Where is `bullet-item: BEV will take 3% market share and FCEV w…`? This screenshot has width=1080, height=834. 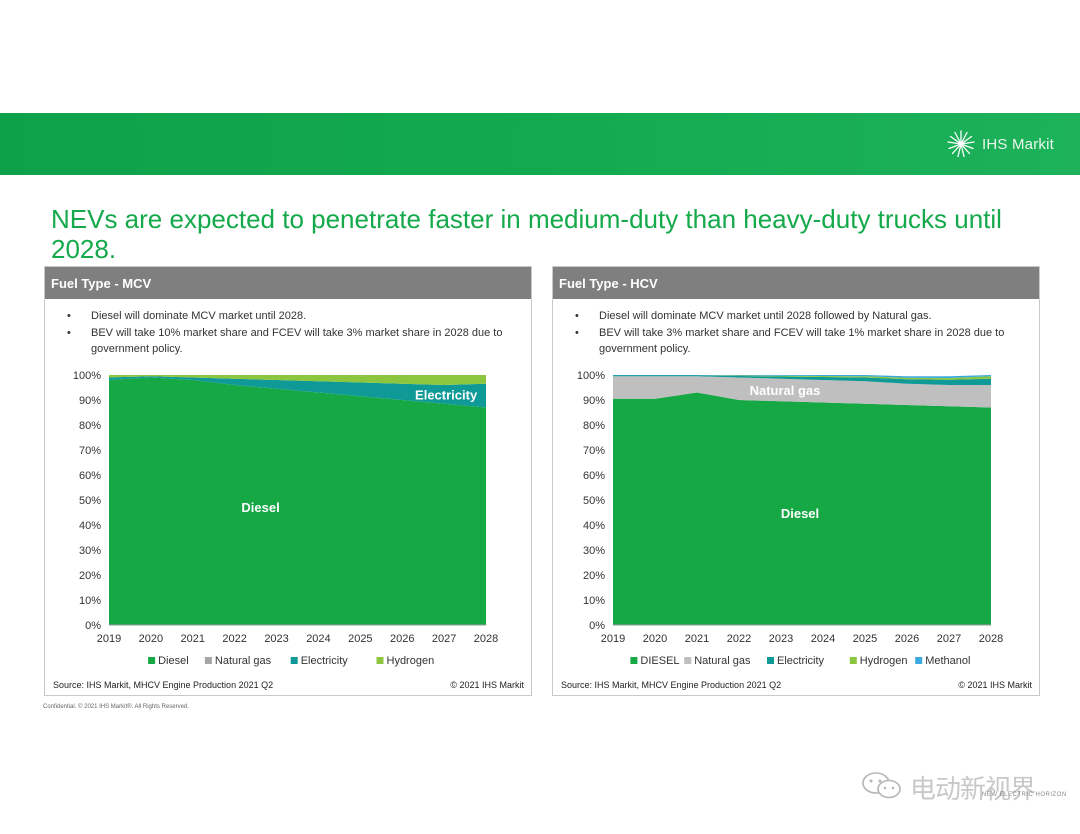 bullet-item: BEV will take 3% market share and FCEV w… is located at coordinates (796, 341).